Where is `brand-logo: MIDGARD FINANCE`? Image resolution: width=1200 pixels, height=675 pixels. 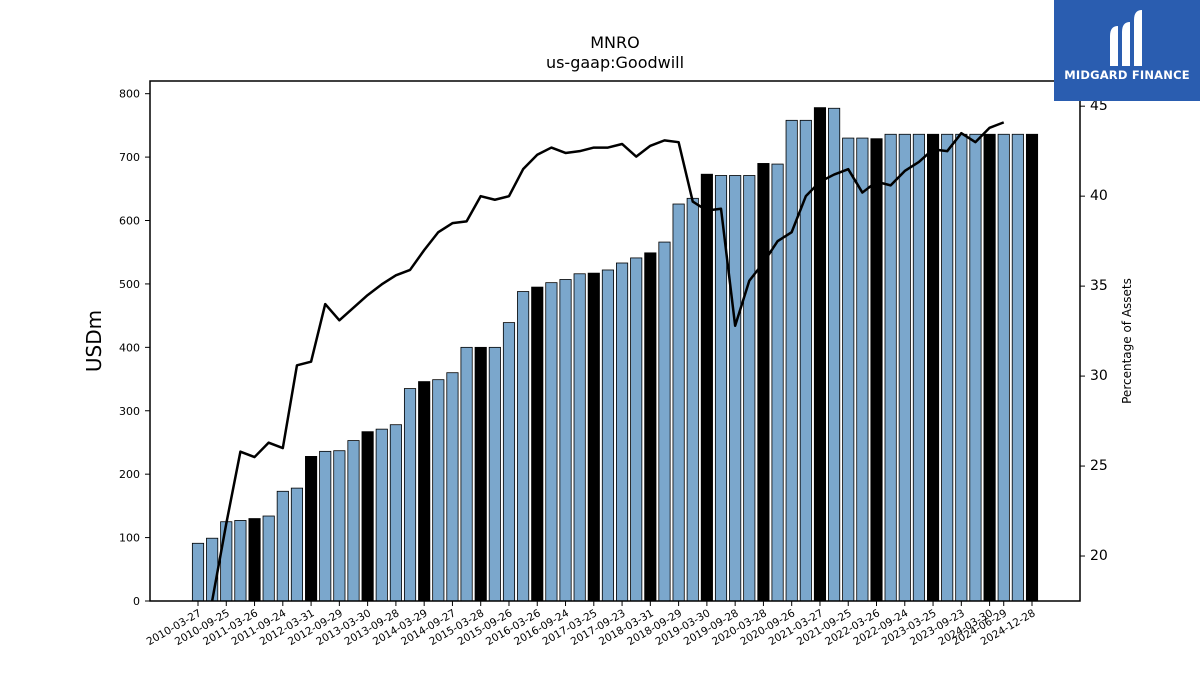 brand-logo: MIDGARD FINANCE is located at coordinates (1127, 50).